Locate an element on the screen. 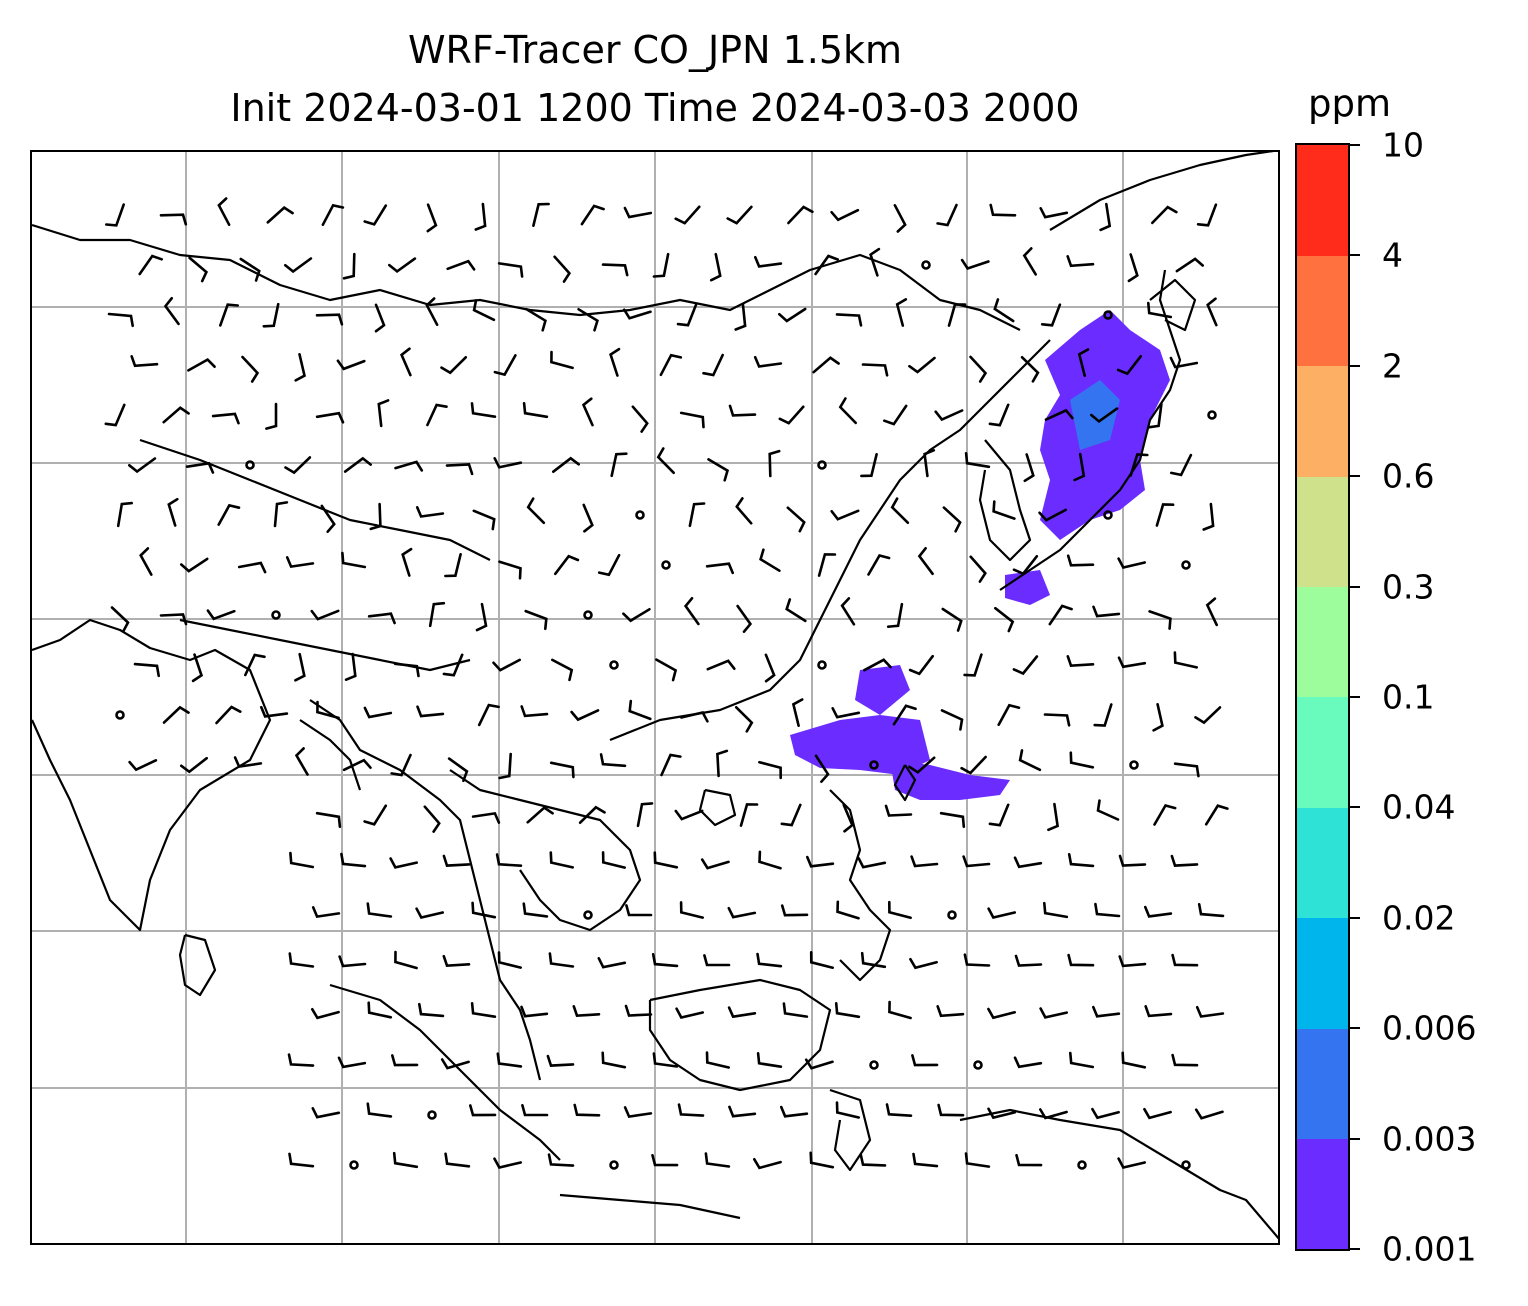  tracer-plume-core is located at coordinates (1095, 415).